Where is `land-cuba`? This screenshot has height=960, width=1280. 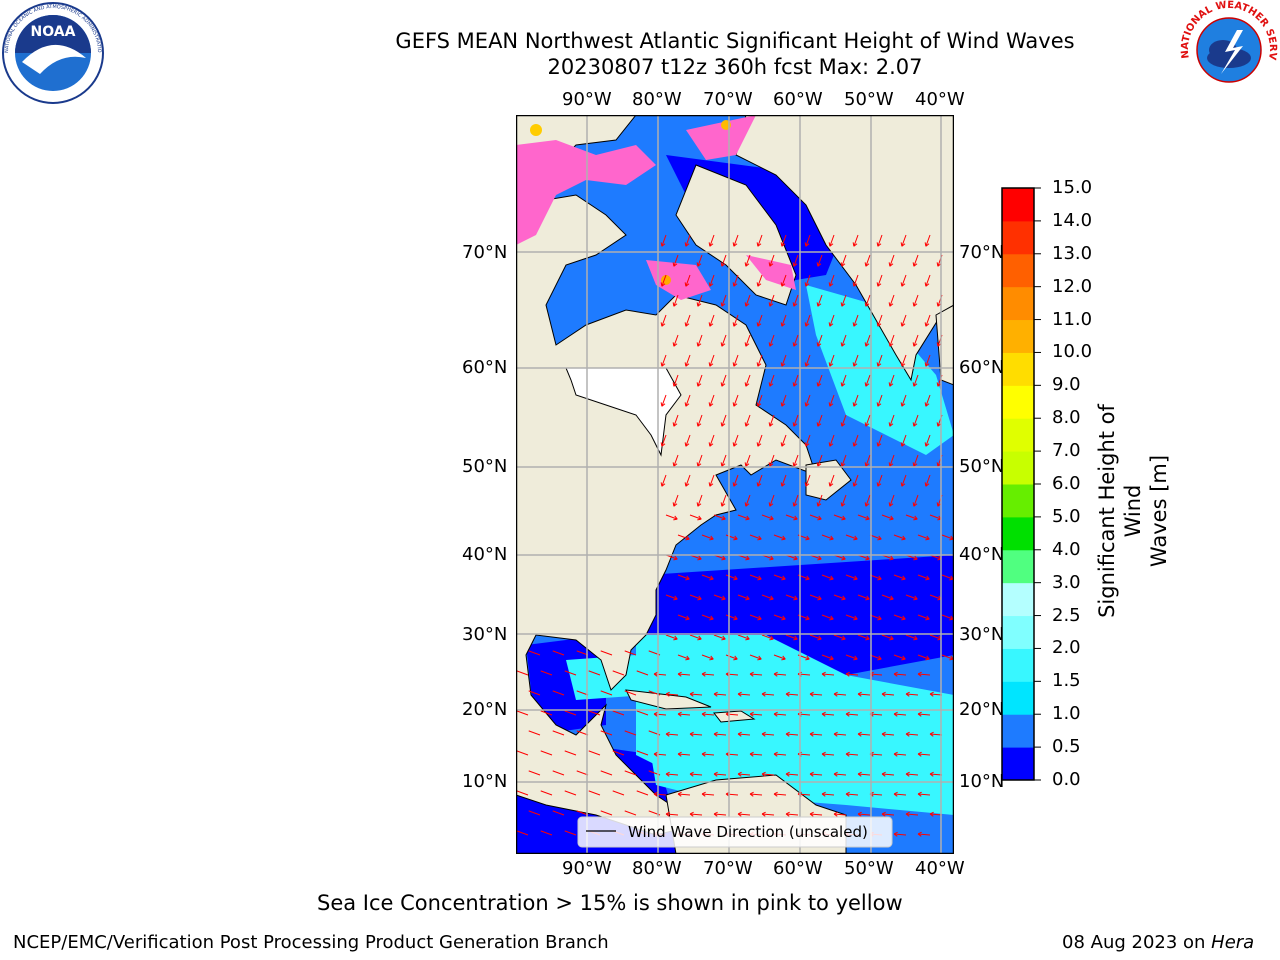
land-cuba is located at coordinates (668, 699).